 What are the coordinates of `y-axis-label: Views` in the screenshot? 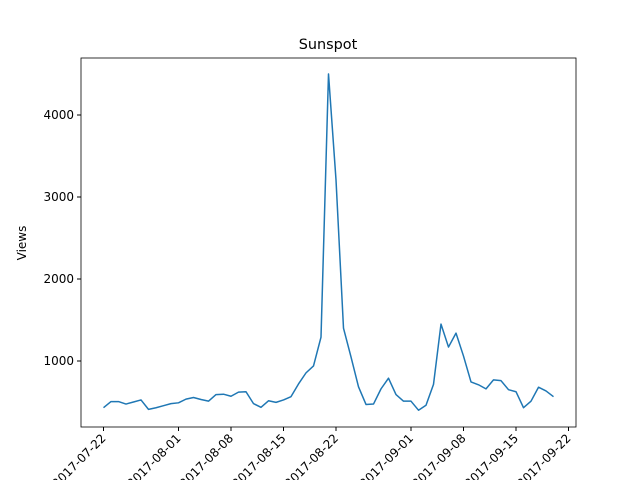 It's located at (22, 243).